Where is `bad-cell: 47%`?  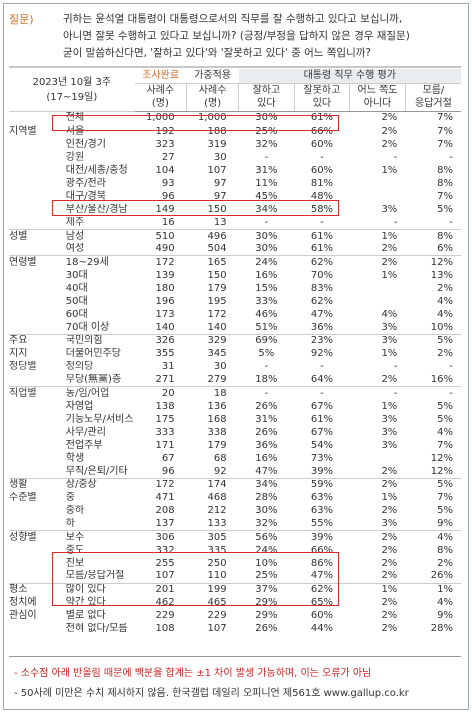
bad-cell: 47% is located at coordinates (322, 314).